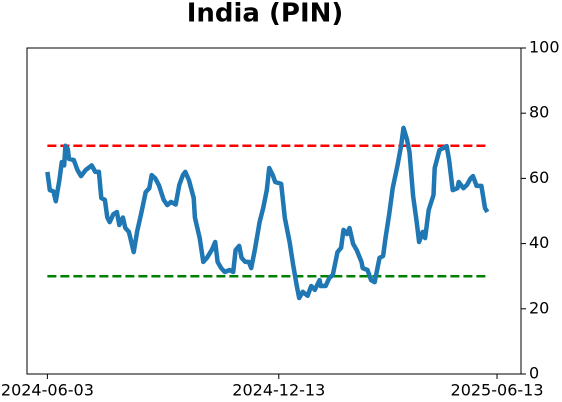 The width and height of the screenshot is (562, 402). What do you see at coordinates (278, 390) in the screenshot?
I see `x-tick-label: 2024-12-13` at bounding box center [278, 390].